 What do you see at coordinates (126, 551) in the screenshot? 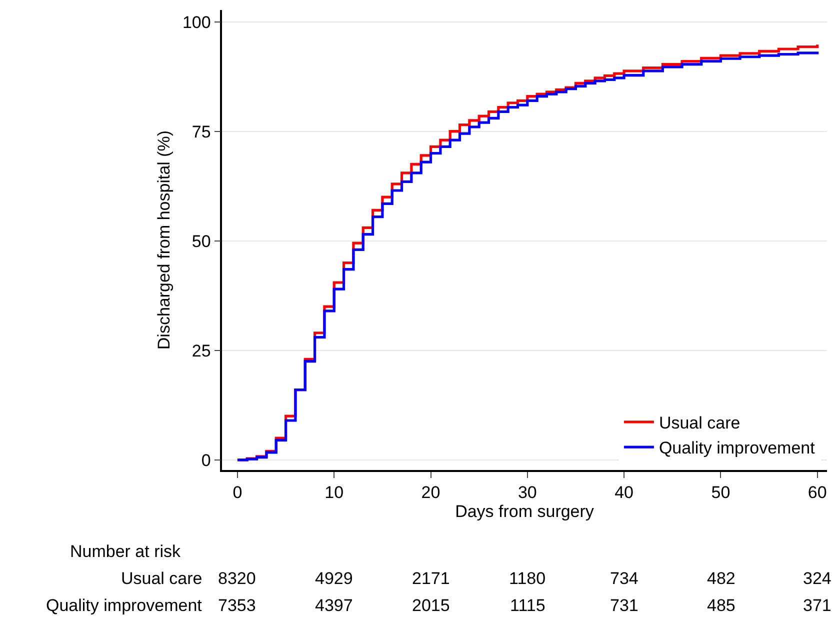
I see `text: Number at risk` at bounding box center [126, 551].